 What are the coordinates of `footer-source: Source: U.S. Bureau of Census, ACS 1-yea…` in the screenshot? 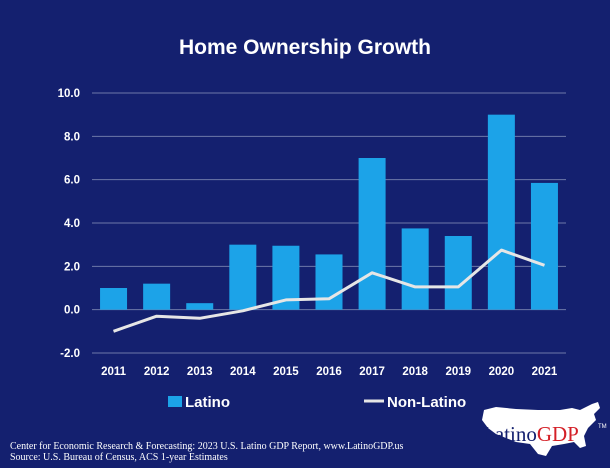 It's located at (119, 457).